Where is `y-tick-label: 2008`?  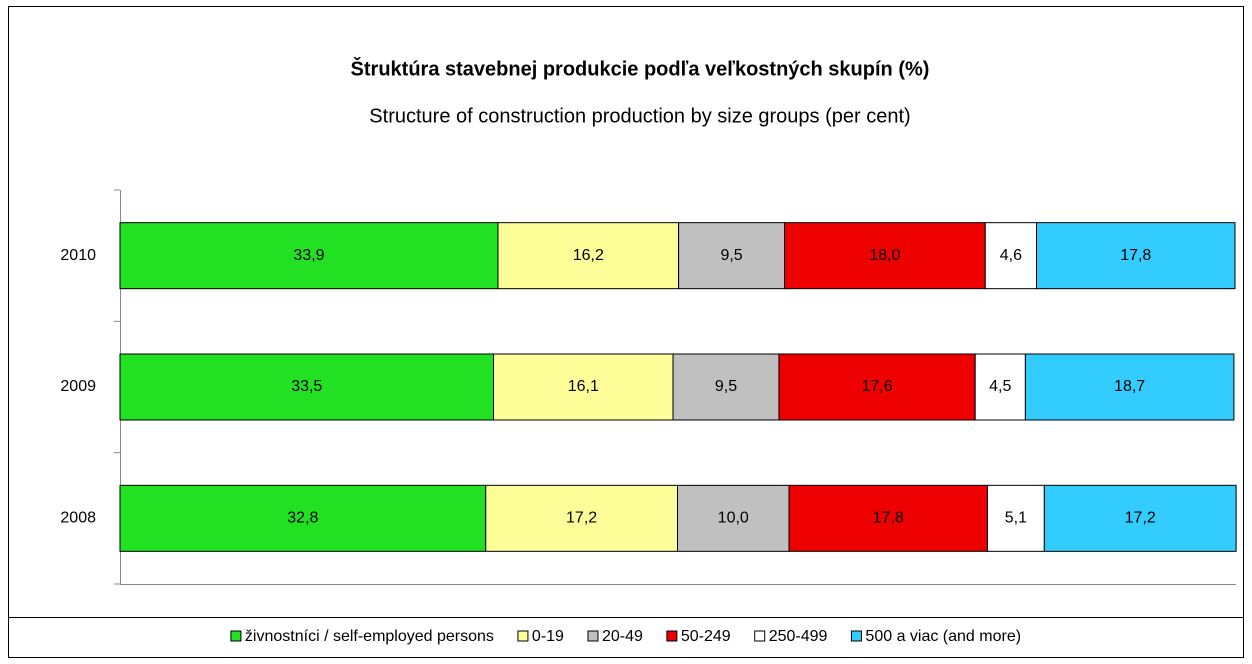
y-tick-label: 2008 is located at coordinates (78, 518).